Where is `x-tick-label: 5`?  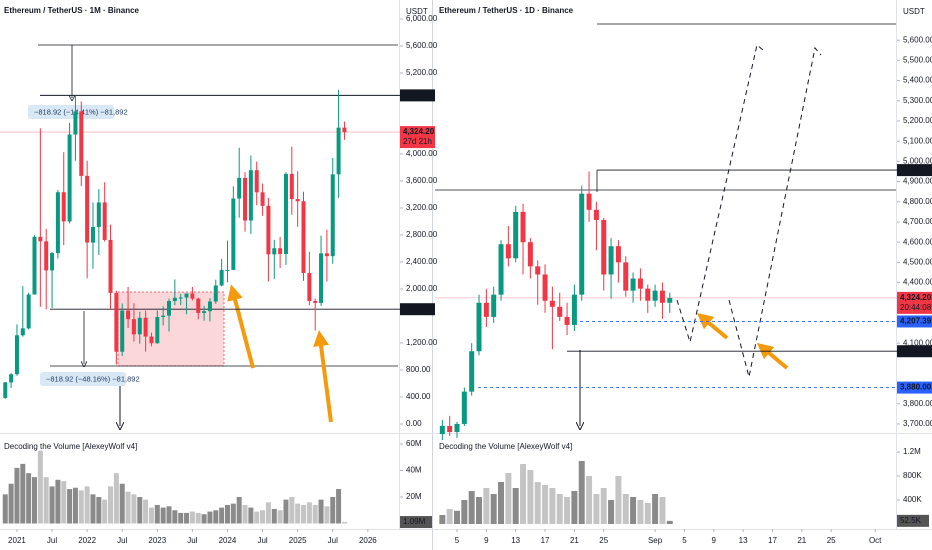
x-tick-label: 5 is located at coordinates (684, 540).